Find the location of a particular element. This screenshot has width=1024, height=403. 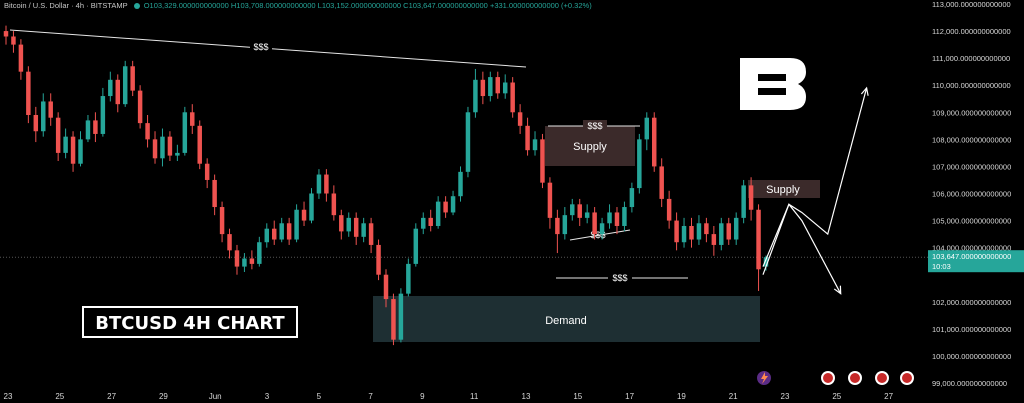

time-axis: 23 25 27 29 Jun 3 5 7 9 11 13 15 17 19 21 23 25 27 is located at coordinates (449, 396).